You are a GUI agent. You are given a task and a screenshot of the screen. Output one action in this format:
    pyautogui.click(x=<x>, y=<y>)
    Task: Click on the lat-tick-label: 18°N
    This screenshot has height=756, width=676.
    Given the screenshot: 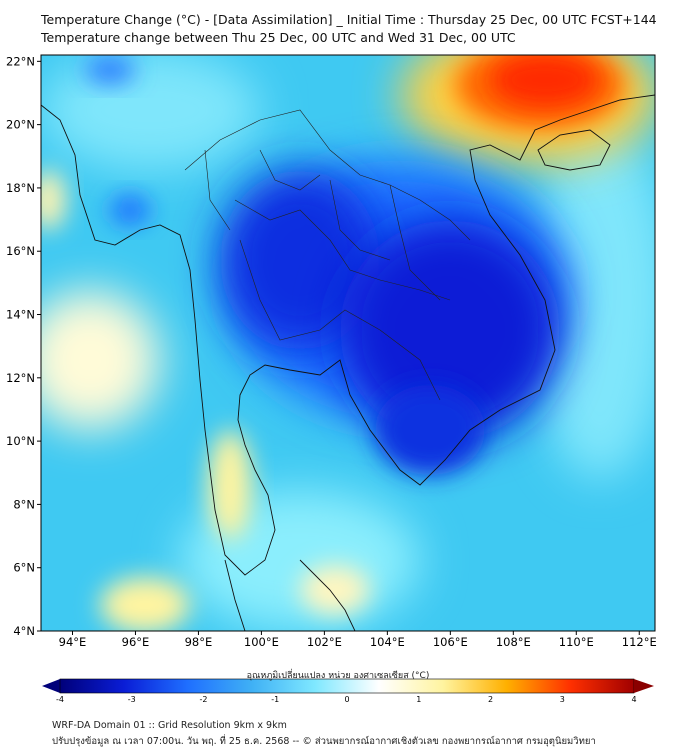 What is the action you would take?
    pyautogui.click(x=20, y=188)
    